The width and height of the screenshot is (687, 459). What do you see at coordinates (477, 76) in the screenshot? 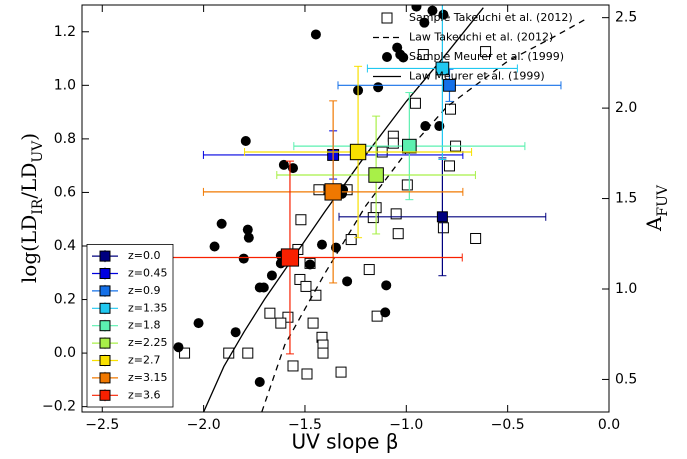
I see `legend-label: Law Meurer et al. (1999)` at bounding box center [477, 76].